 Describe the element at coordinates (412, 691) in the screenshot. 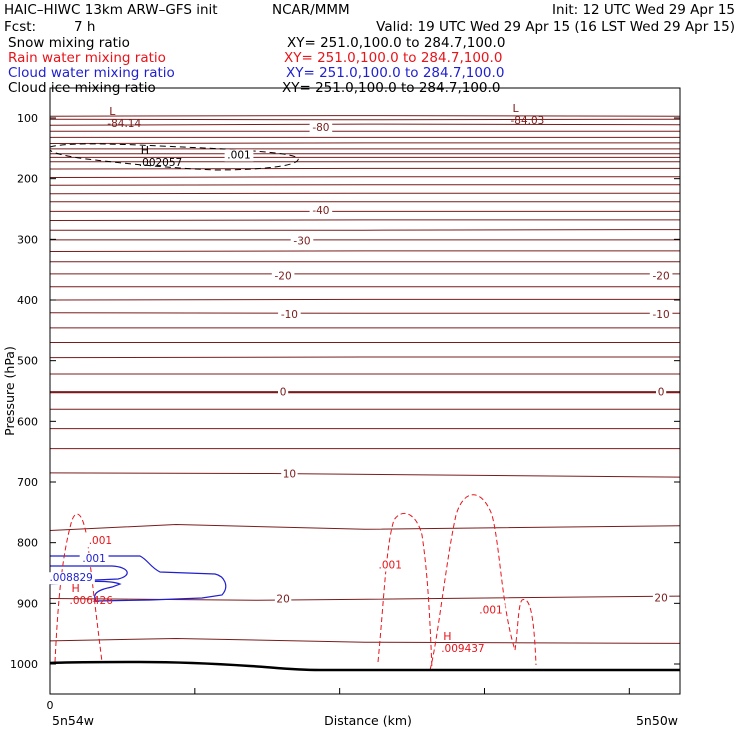

I see `x-axis` at that location.